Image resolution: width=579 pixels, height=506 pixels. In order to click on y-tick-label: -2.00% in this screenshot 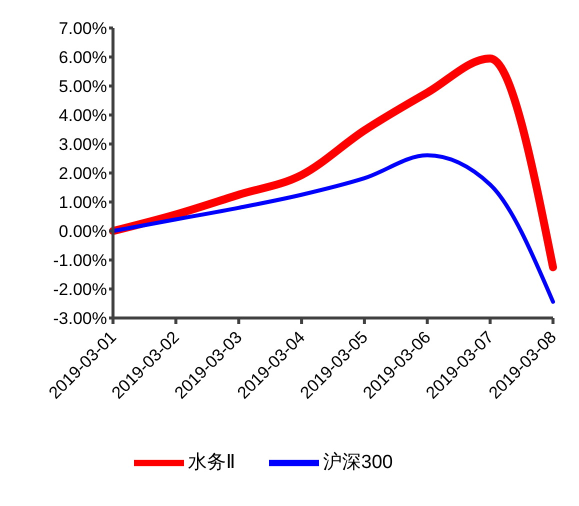, I will do `click(80, 290)`.